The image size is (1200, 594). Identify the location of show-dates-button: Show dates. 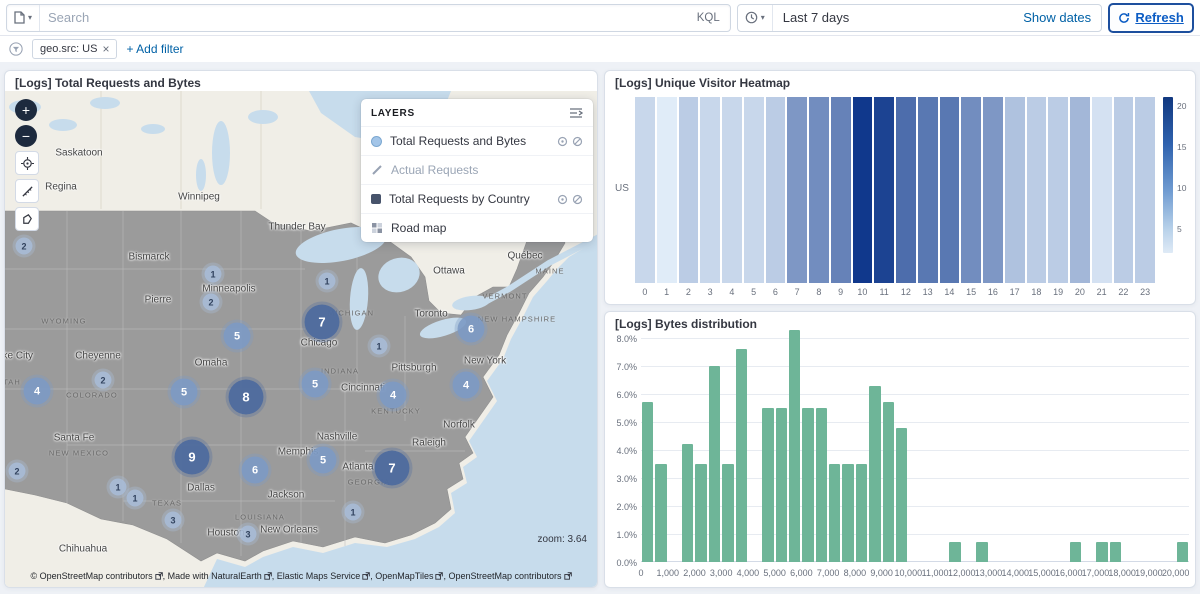
(1057, 17).